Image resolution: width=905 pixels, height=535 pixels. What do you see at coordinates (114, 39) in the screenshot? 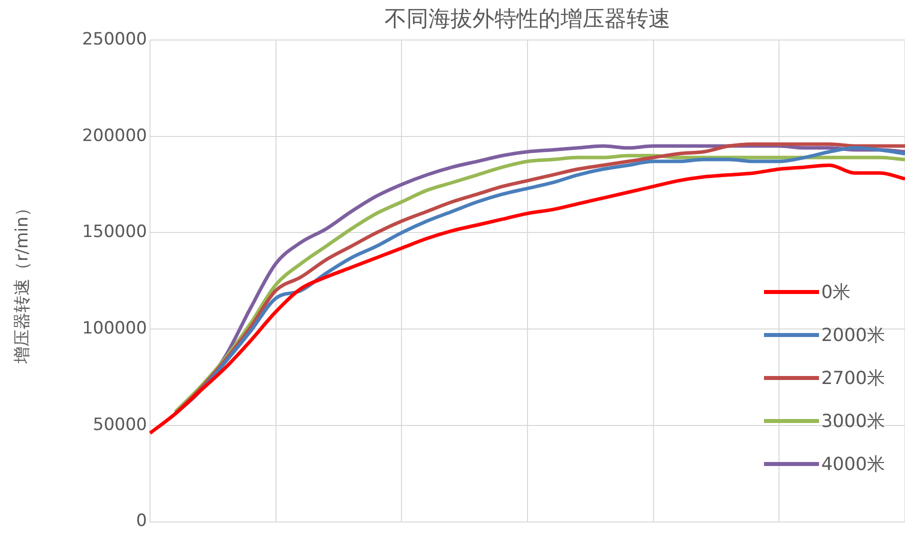
I see `y-tick-label: 250000` at bounding box center [114, 39].